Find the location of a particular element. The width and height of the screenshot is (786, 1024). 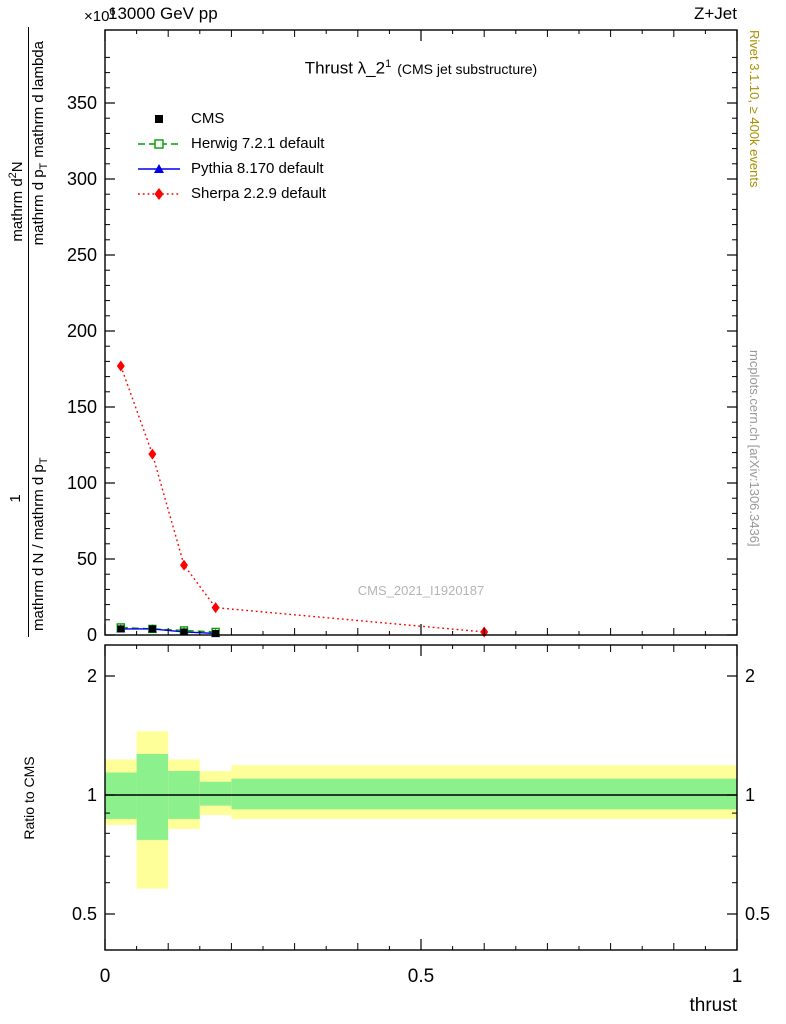

ylabel-text: mathrm d N / mathrm d p is located at coordinates (38, 547).